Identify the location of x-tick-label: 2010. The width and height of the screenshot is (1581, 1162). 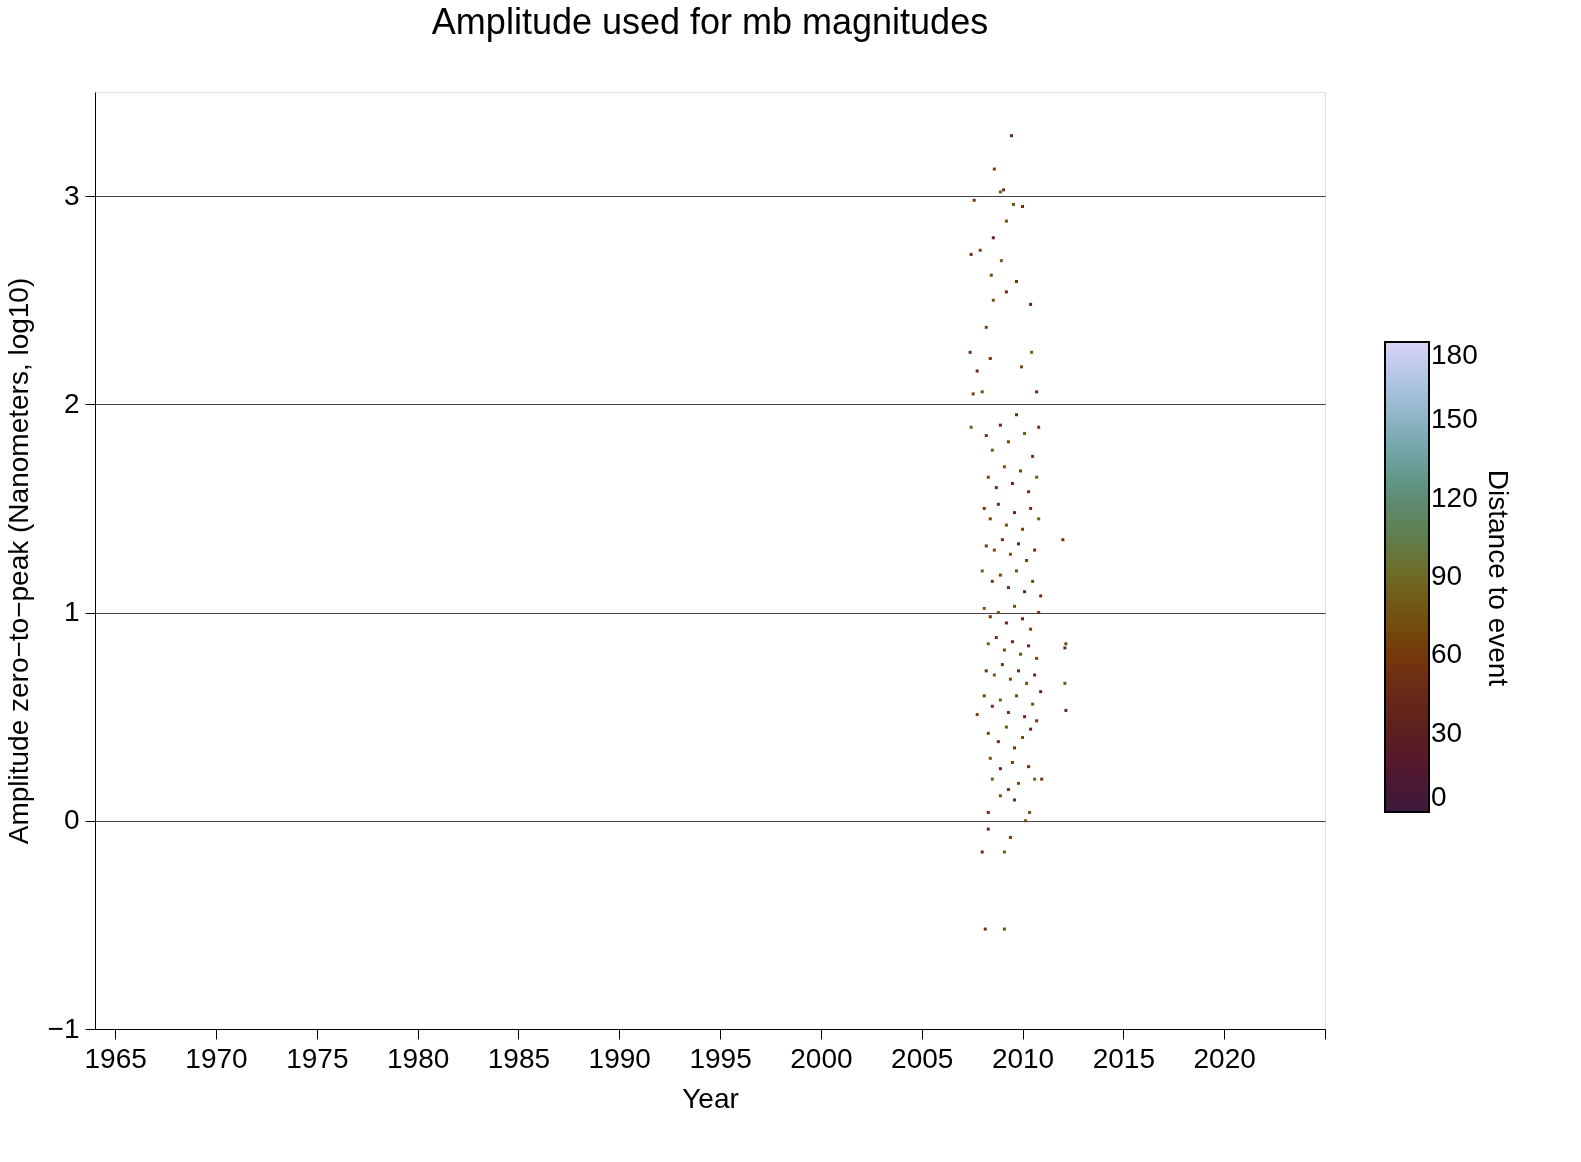
(1023, 1058).